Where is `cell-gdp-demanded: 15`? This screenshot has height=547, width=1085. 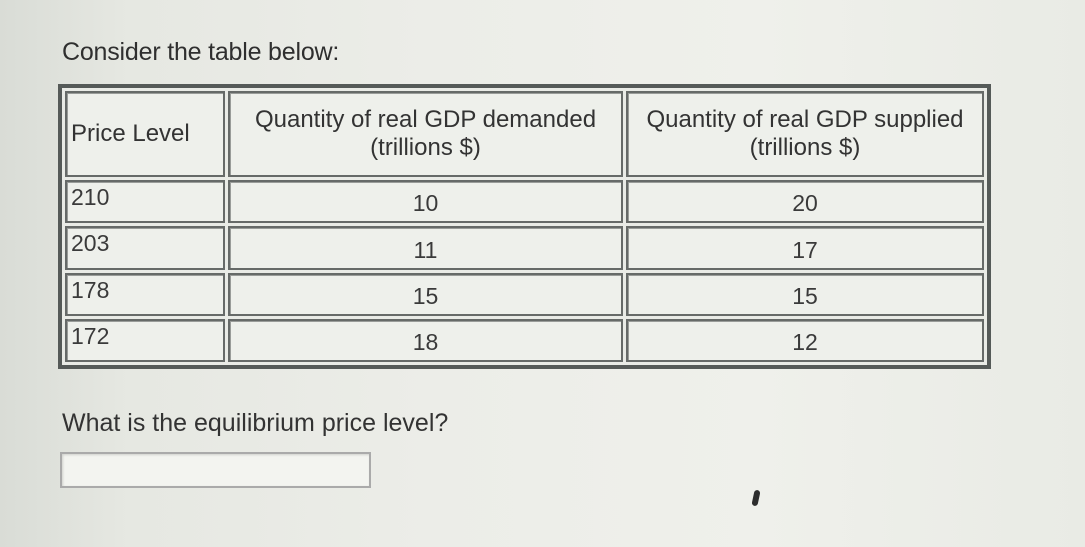 cell-gdp-demanded: 15 is located at coordinates (425, 294).